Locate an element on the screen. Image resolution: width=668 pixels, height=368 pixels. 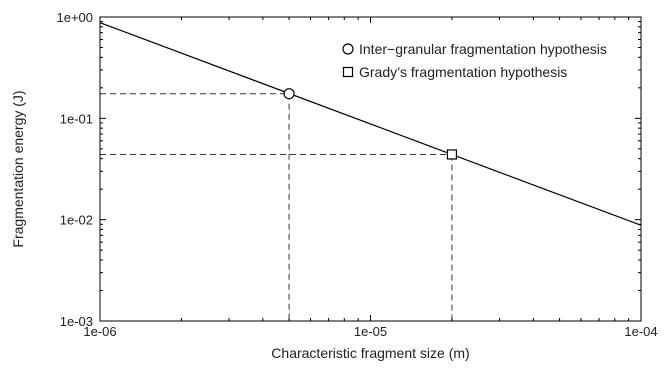
y-tick-label-0: 1e-03 is located at coordinates (76, 321).